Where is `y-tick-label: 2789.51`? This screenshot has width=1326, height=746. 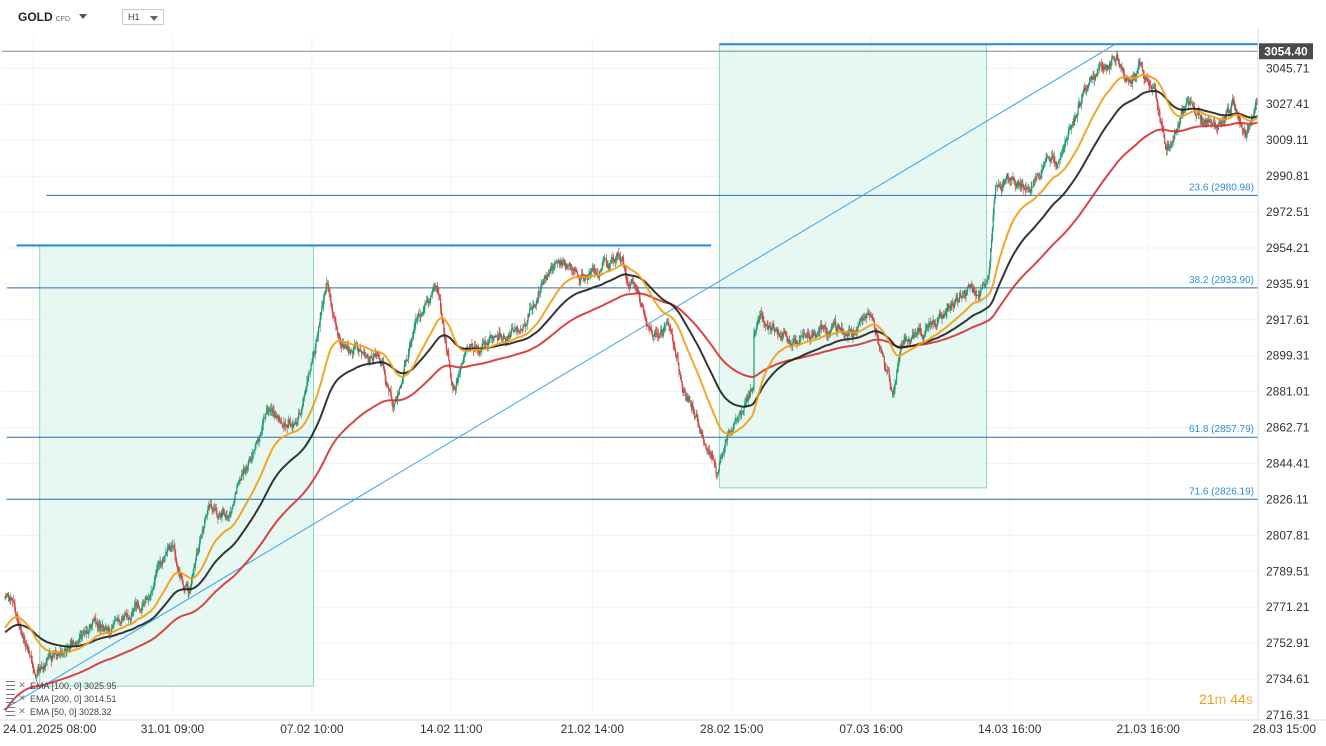 y-tick-label: 2789.51 is located at coordinates (1288, 571).